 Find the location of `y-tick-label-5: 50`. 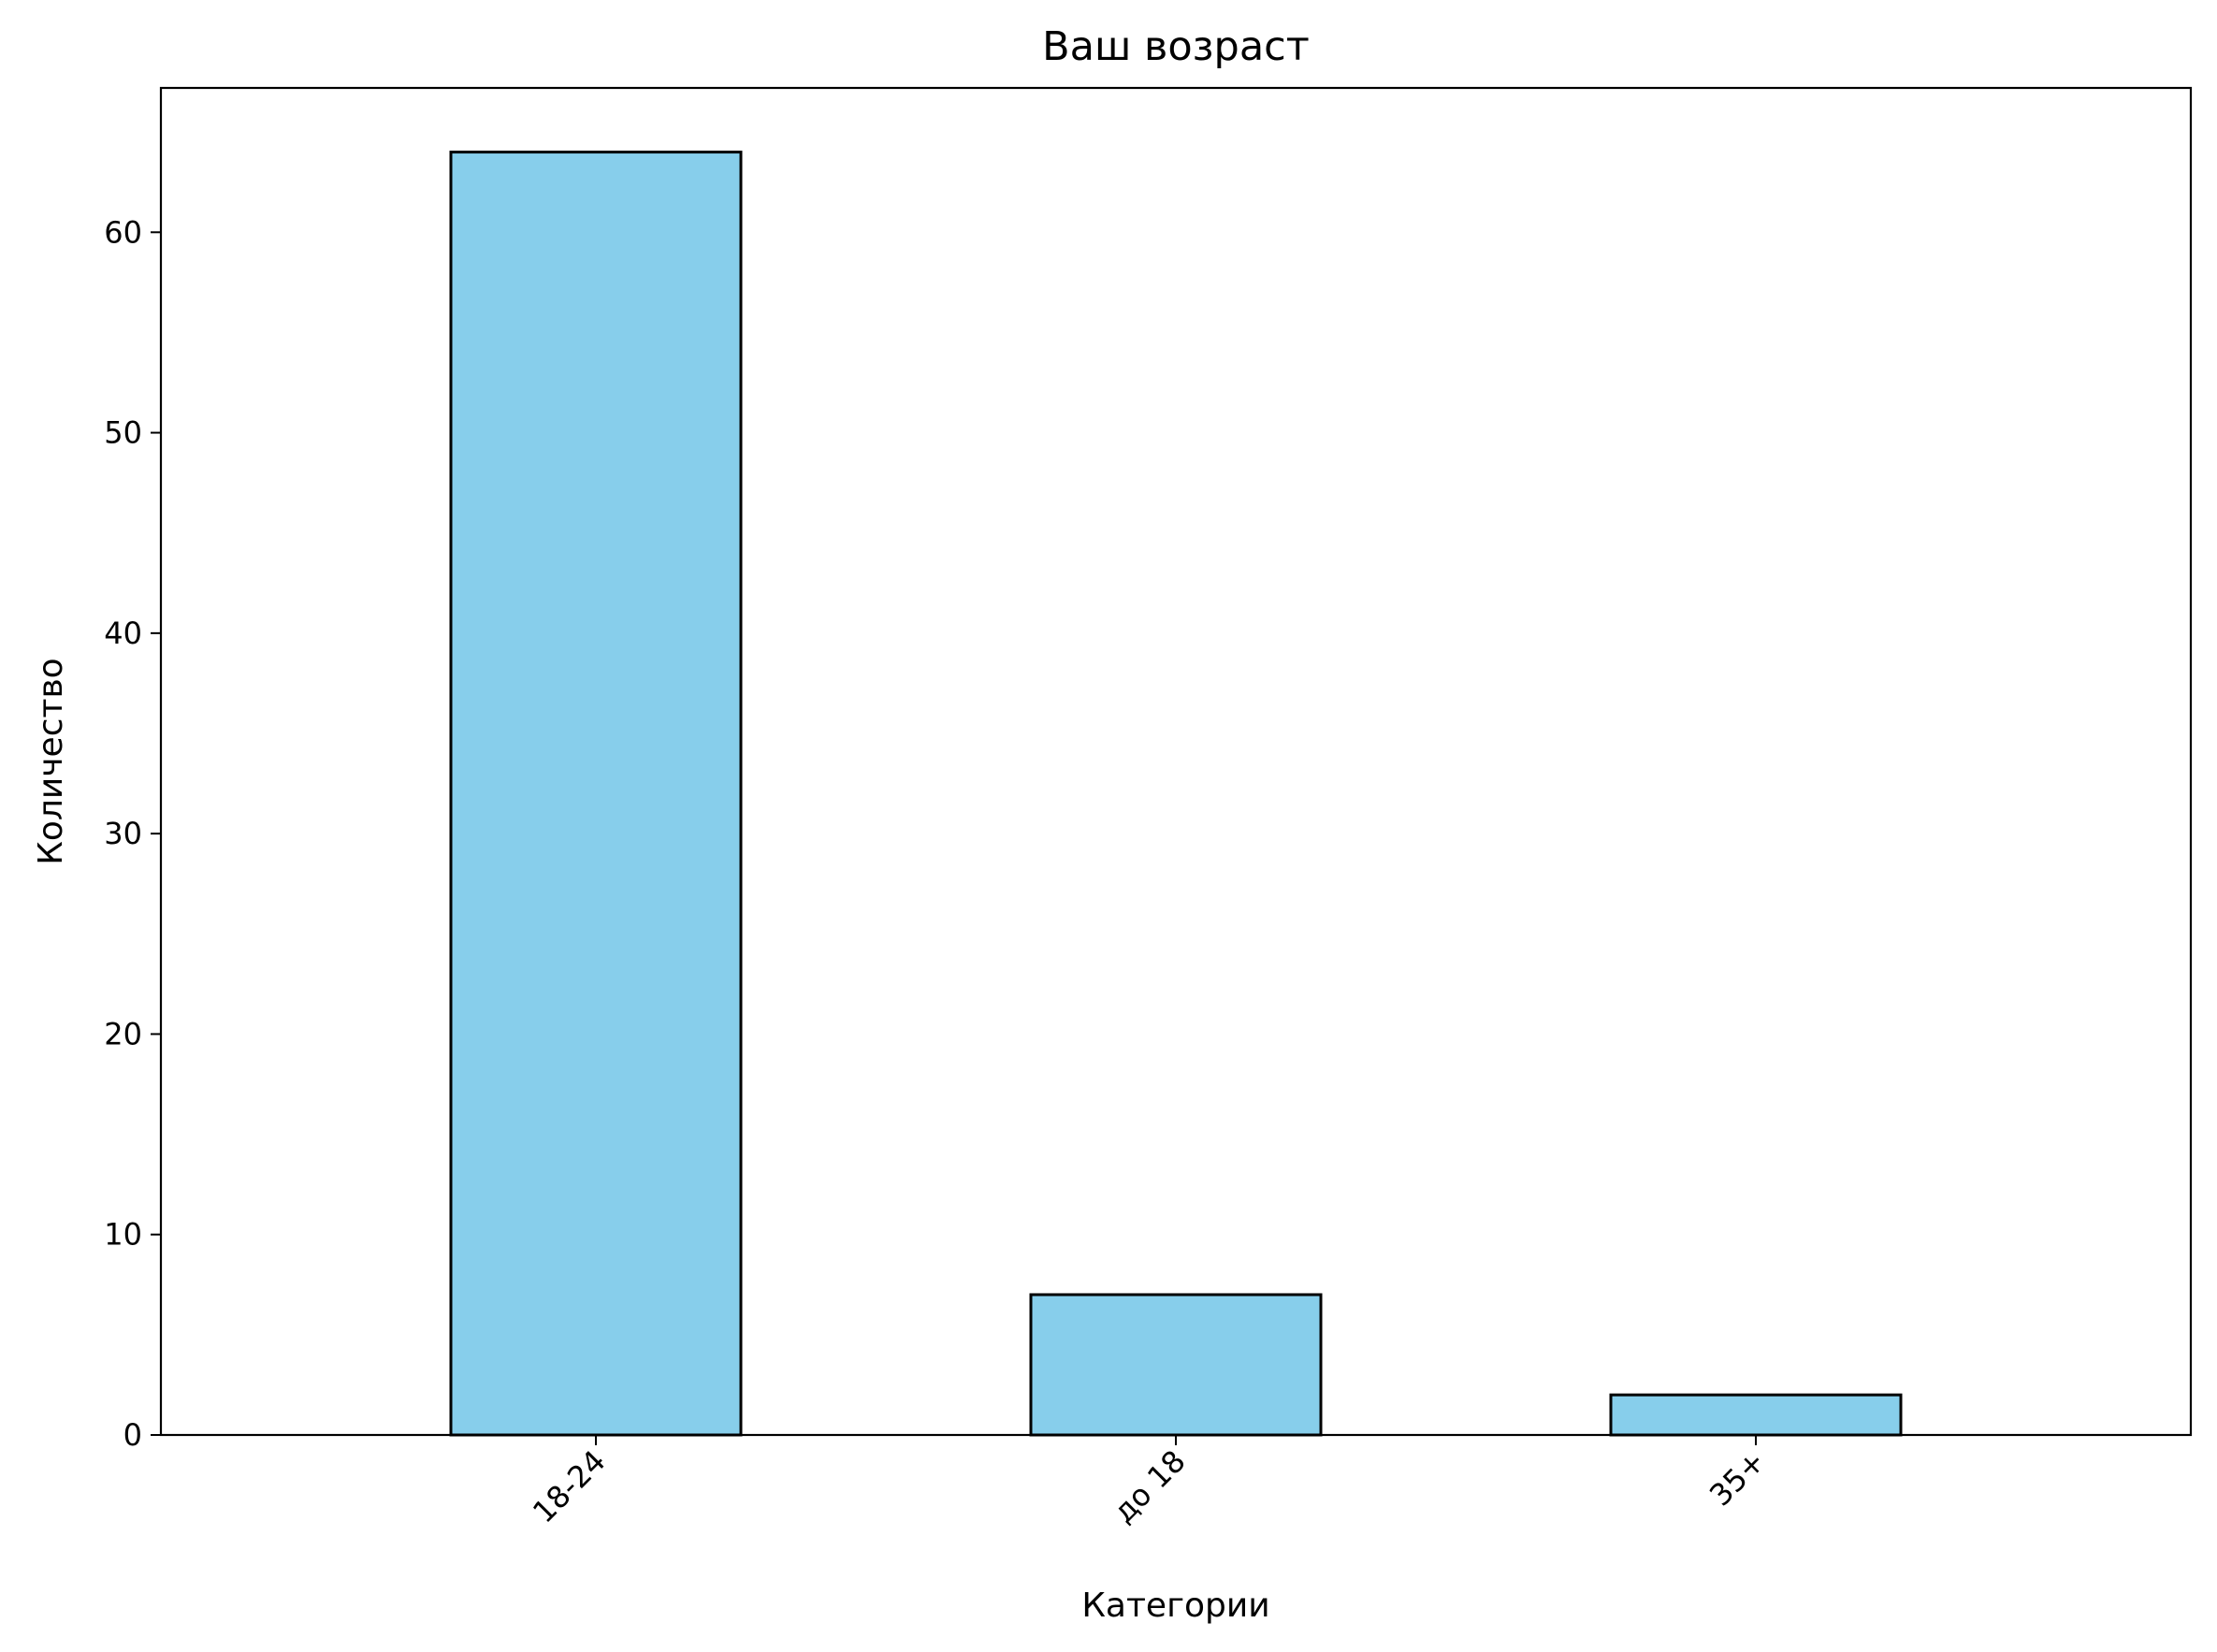

y-tick-label-5: 50 is located at coordinates (123, 433).